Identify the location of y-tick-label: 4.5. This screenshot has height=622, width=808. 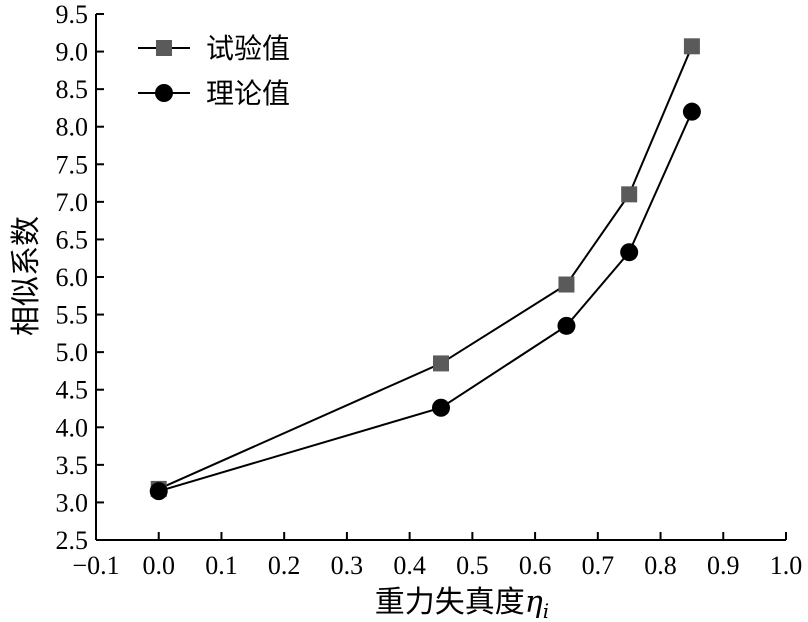
(72, 390).